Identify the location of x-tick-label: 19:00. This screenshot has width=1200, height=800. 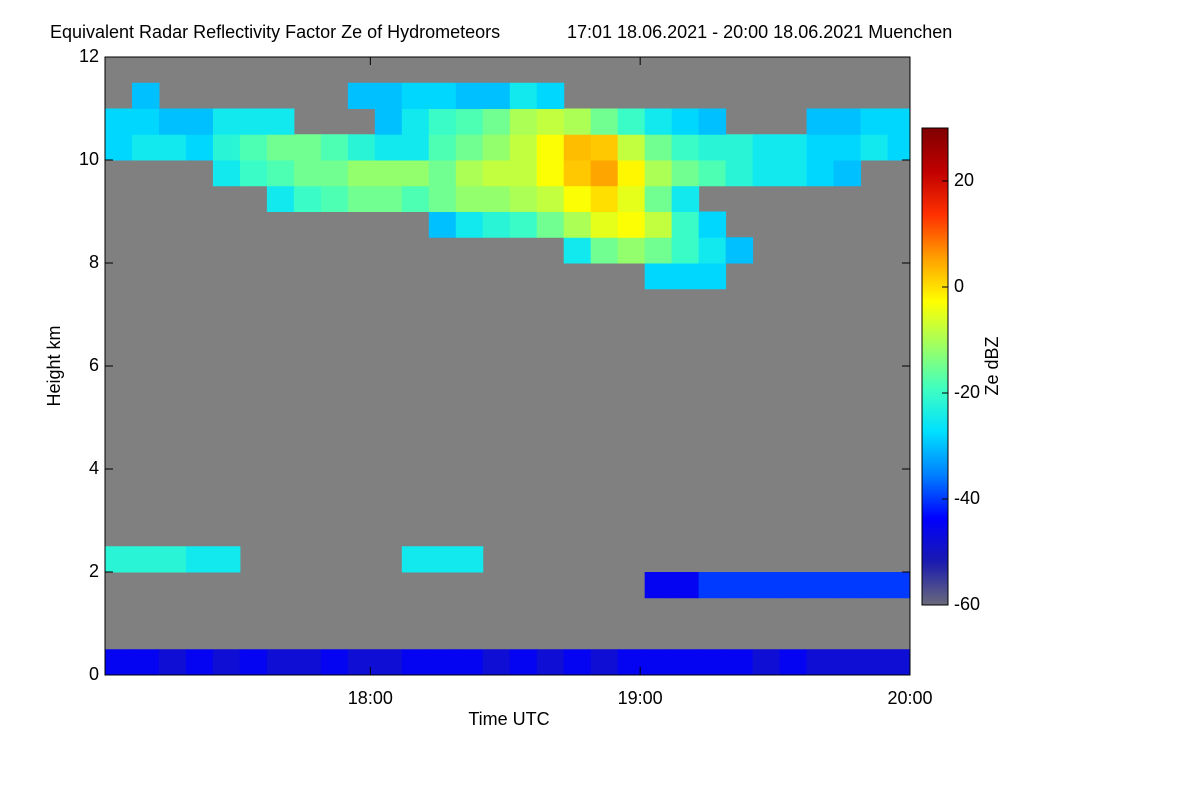
(640, 698).